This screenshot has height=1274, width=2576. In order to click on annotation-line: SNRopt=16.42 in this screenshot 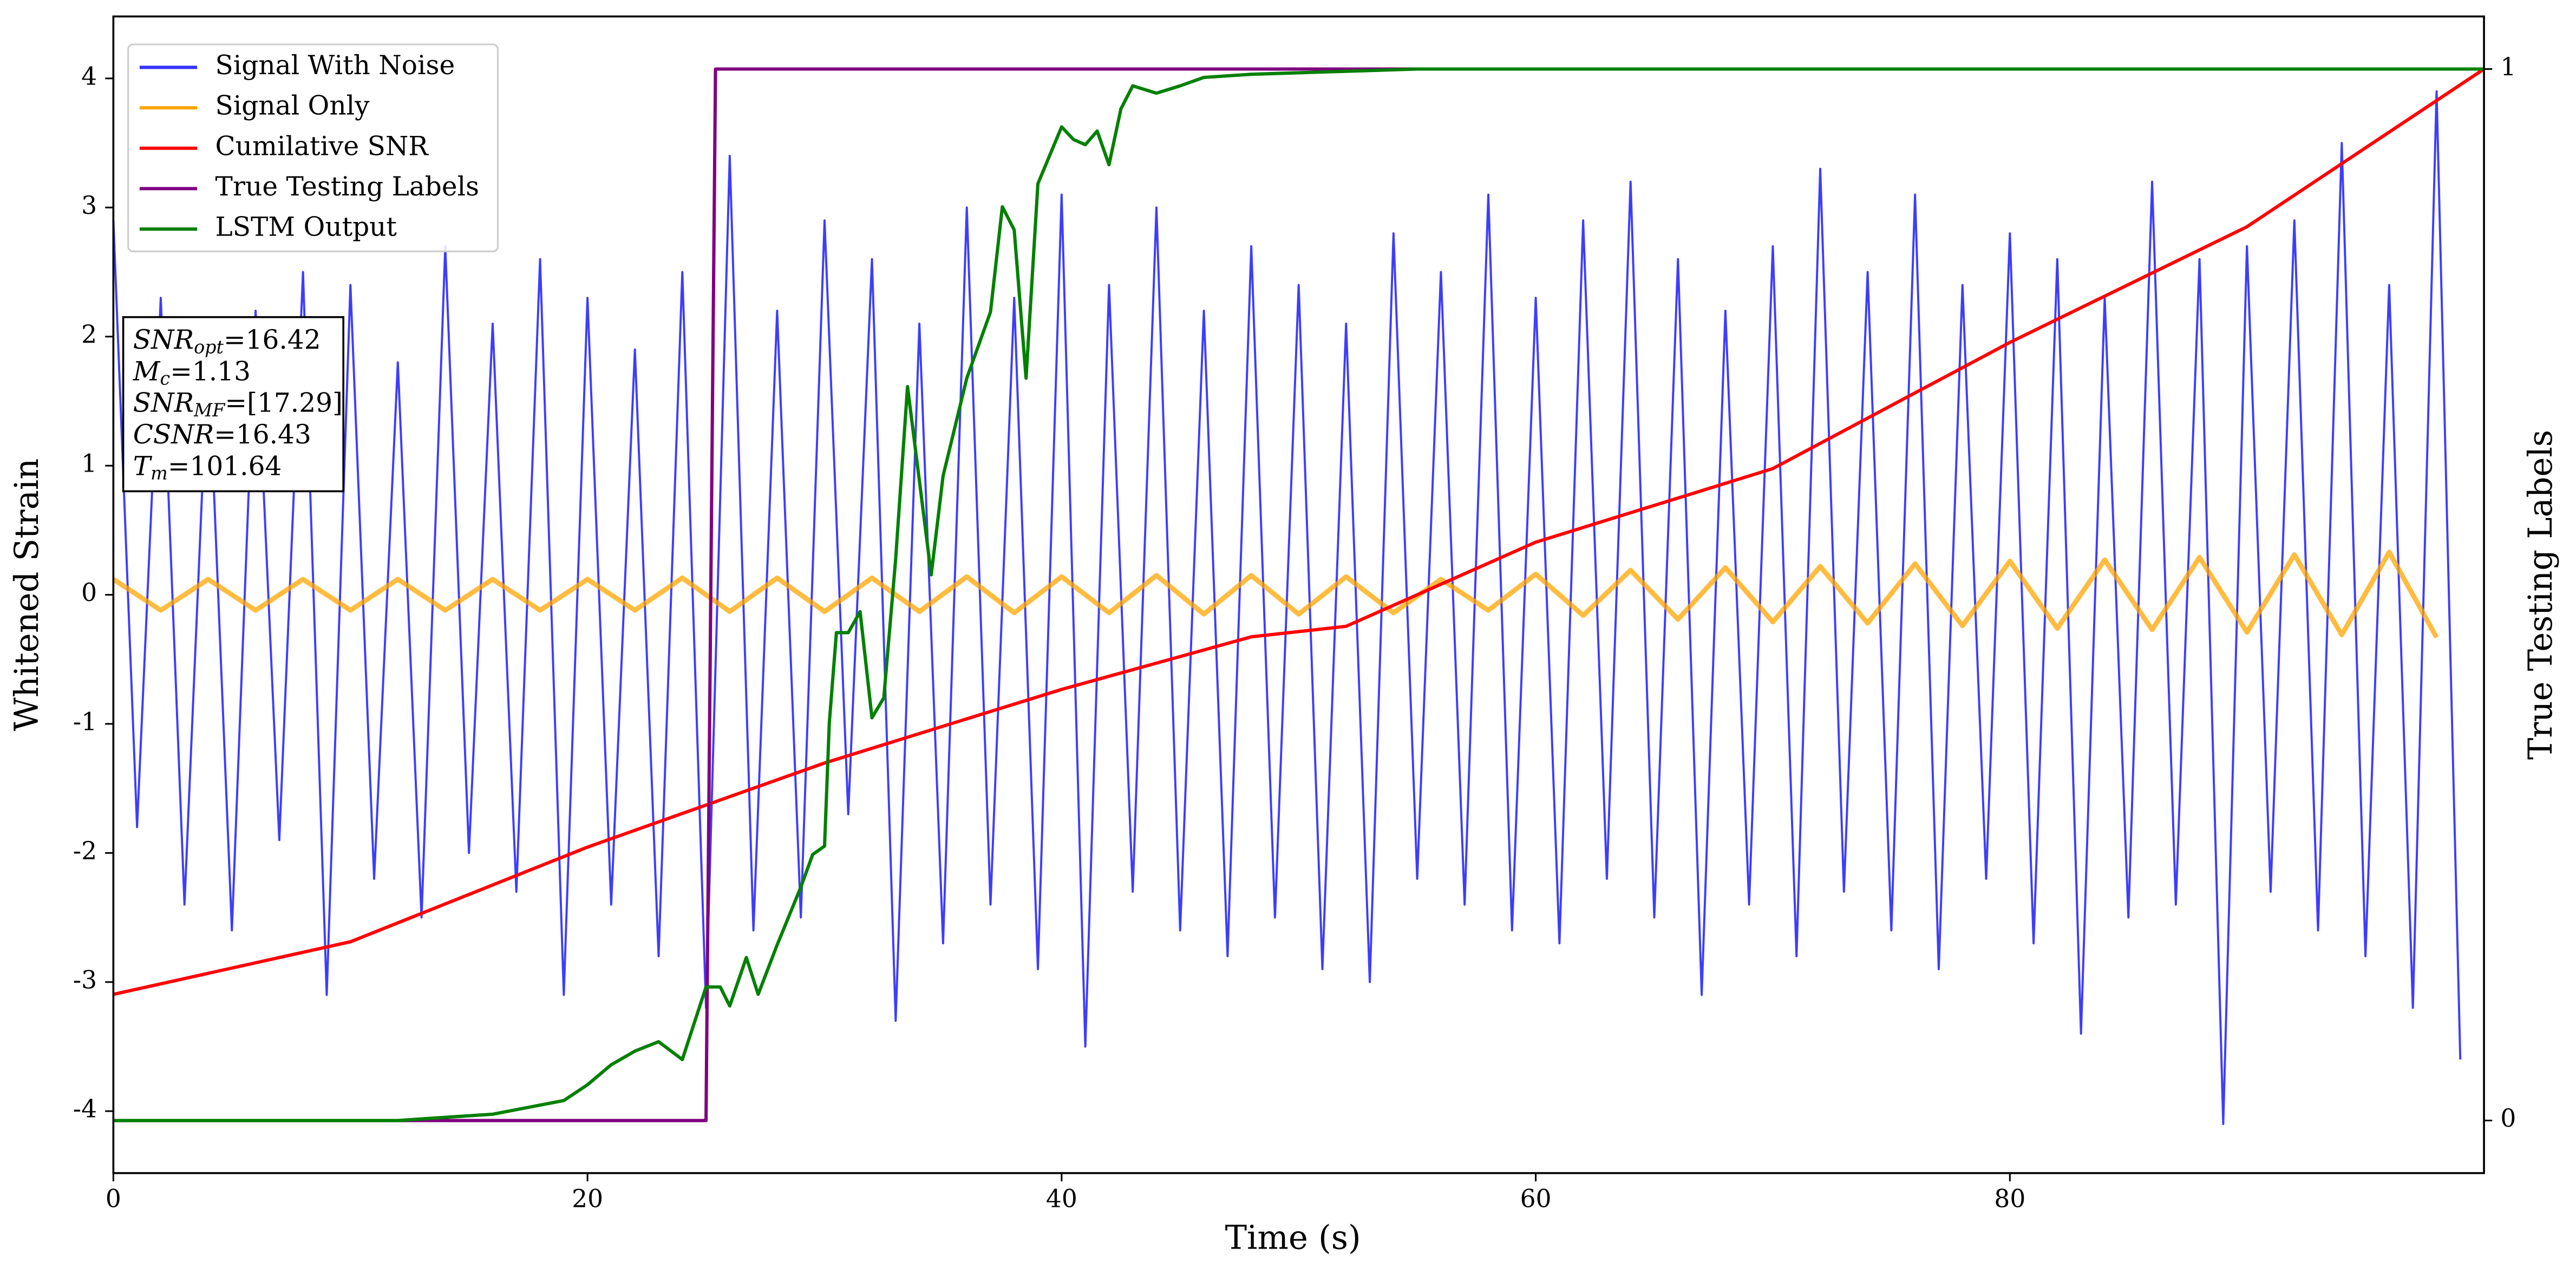, I will do `click(227, 341)`.